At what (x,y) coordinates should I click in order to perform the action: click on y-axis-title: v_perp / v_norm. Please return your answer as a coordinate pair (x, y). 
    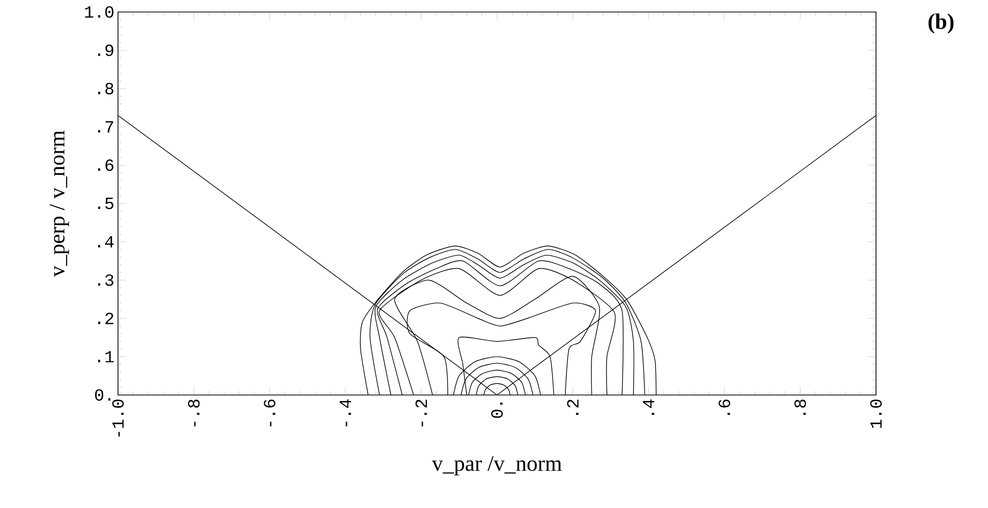
    Looking at the image, I should click on (60, 203).